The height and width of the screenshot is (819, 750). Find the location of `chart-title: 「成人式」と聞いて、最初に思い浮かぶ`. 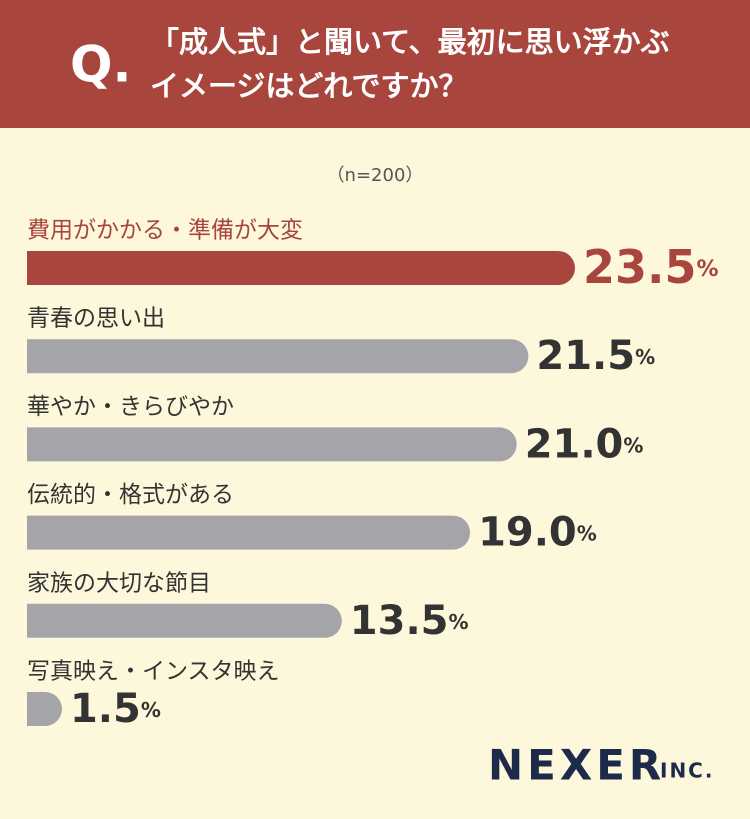

chart-title: 「成人式」と聞いて、最初に思い浮かぶ is located at coordinates (410, 42).